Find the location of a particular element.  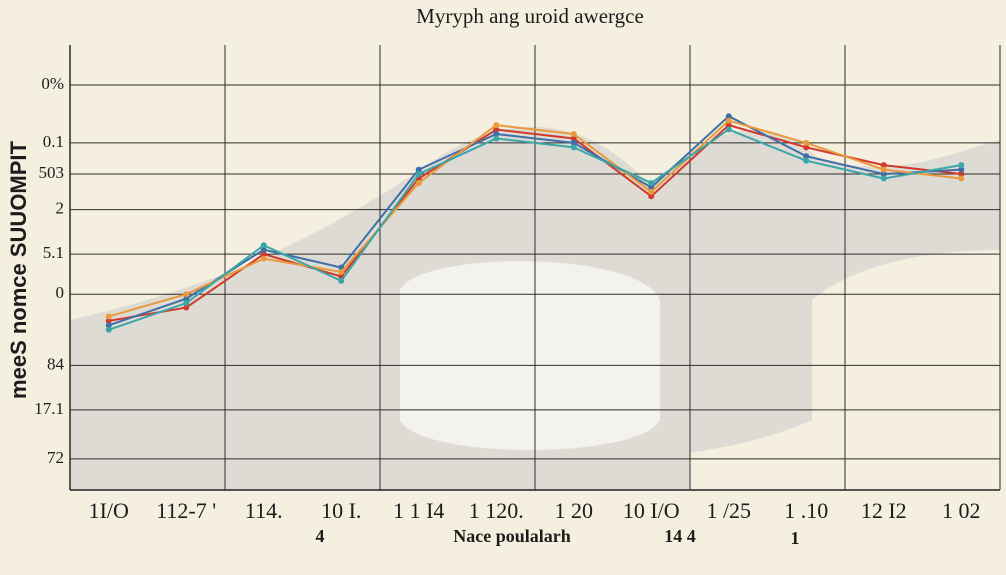

x-tick-label: 1 120. is located at coordinates (496, 510).